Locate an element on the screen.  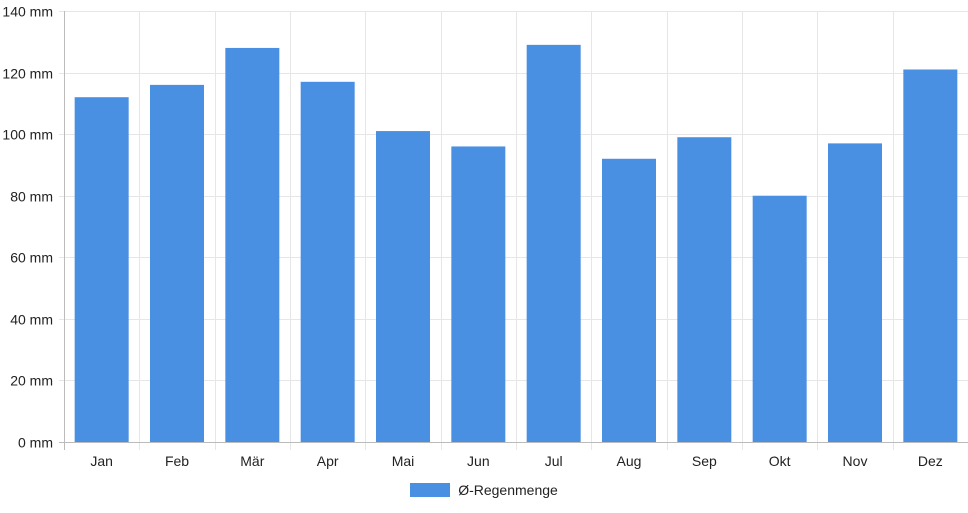
legend: Ø-Regenmenge is located at coordinates (484, 490).